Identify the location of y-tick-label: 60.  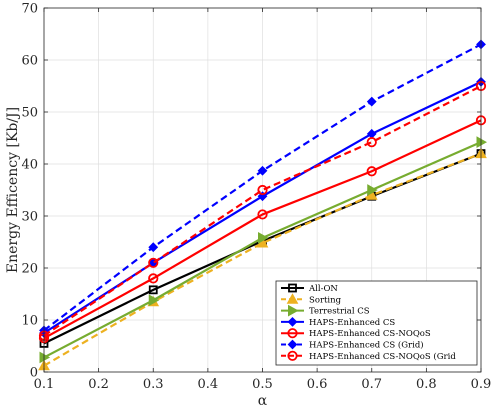
(29, 61).